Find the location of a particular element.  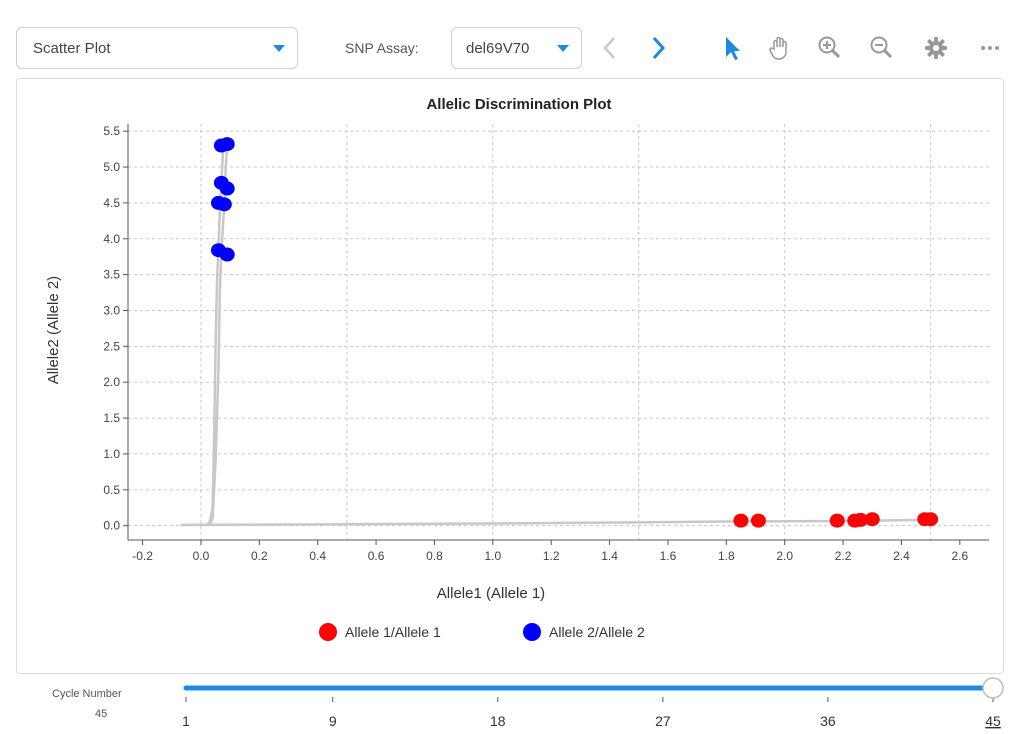

y-tick-label: 2.0 is located at coordinates (111, 382).